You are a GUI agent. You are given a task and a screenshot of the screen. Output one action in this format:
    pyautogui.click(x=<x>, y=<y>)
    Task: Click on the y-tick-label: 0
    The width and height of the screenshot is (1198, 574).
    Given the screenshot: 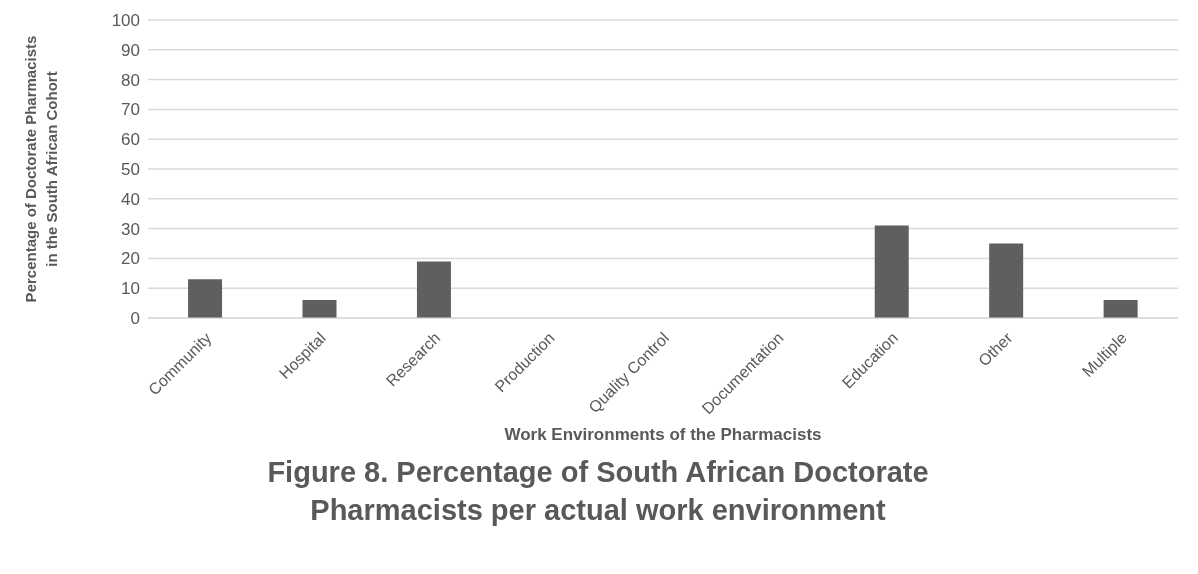 What is the action you would take?
    pyautogui.click(x=135, y=319)
    